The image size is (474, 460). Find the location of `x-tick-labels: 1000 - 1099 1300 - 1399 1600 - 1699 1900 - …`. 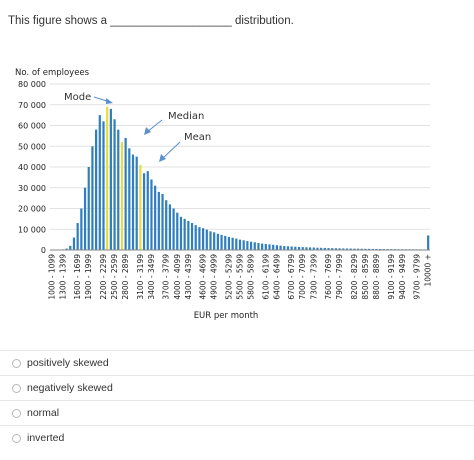

x-tick-labels: 1000 - 1099 1300 - 1399 1600 - 1699 1900 - … is located at coordinates (239, 277).